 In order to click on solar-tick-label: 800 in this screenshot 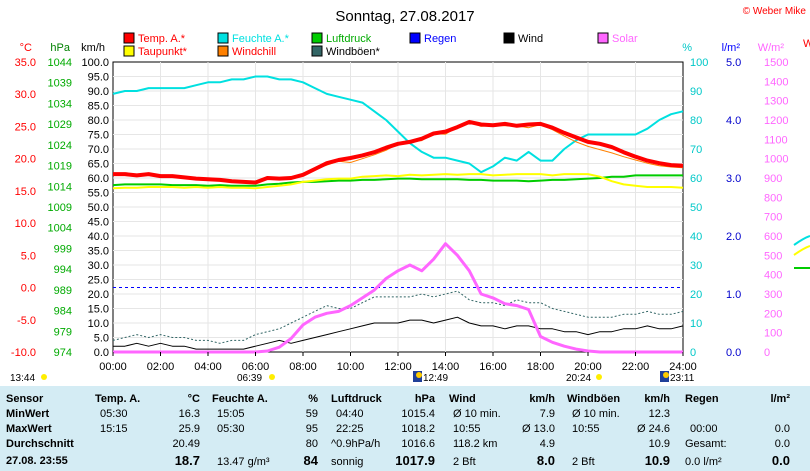, I will do `click(773, 198)`.